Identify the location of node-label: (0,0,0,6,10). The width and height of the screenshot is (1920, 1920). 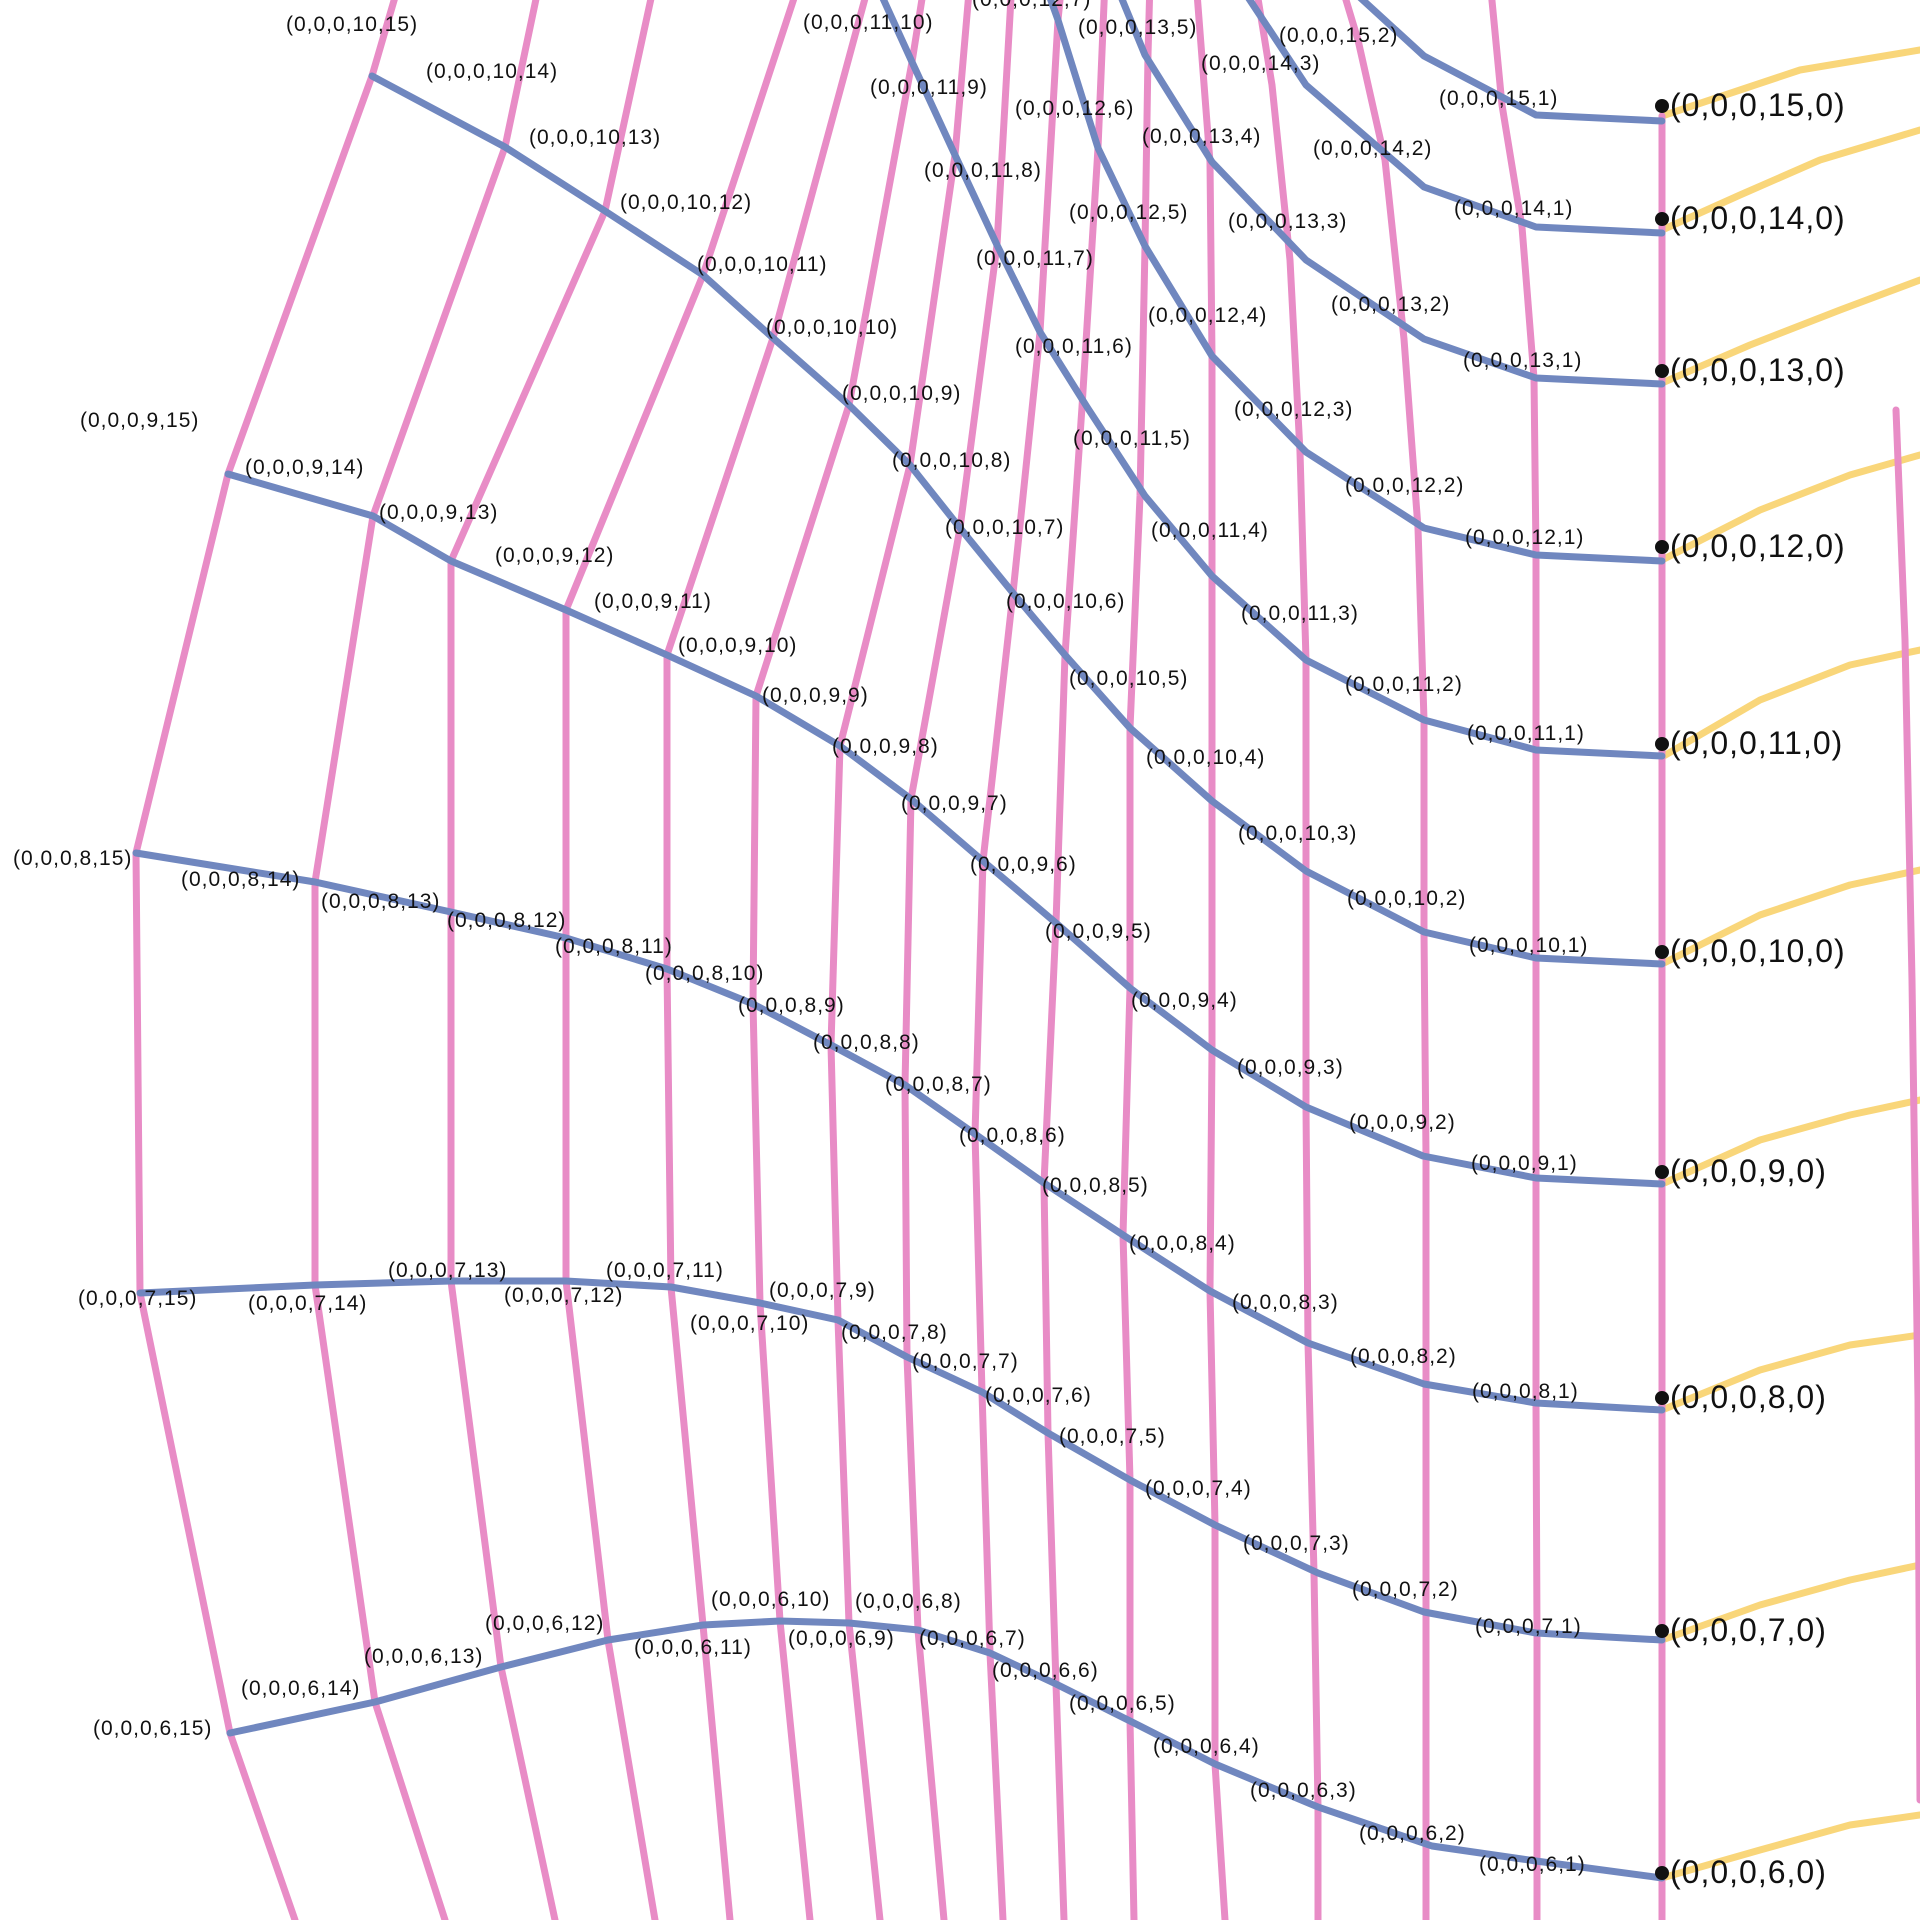
(770, 1599).